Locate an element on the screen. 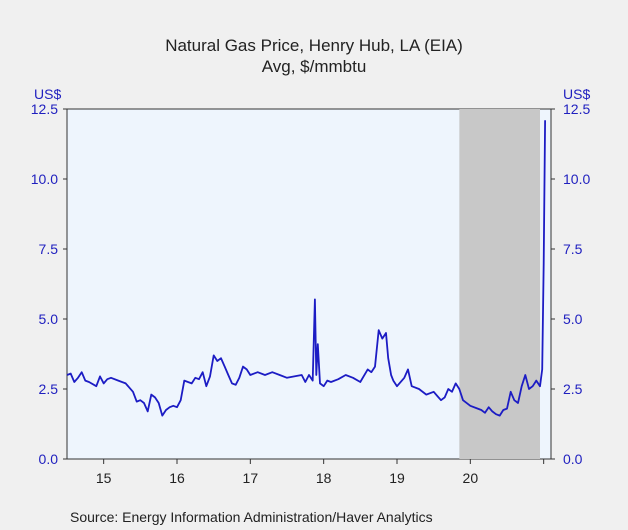 This screenshot has height=530, width=628. x-tick-label: 17 is located at coordinates (251, 478).